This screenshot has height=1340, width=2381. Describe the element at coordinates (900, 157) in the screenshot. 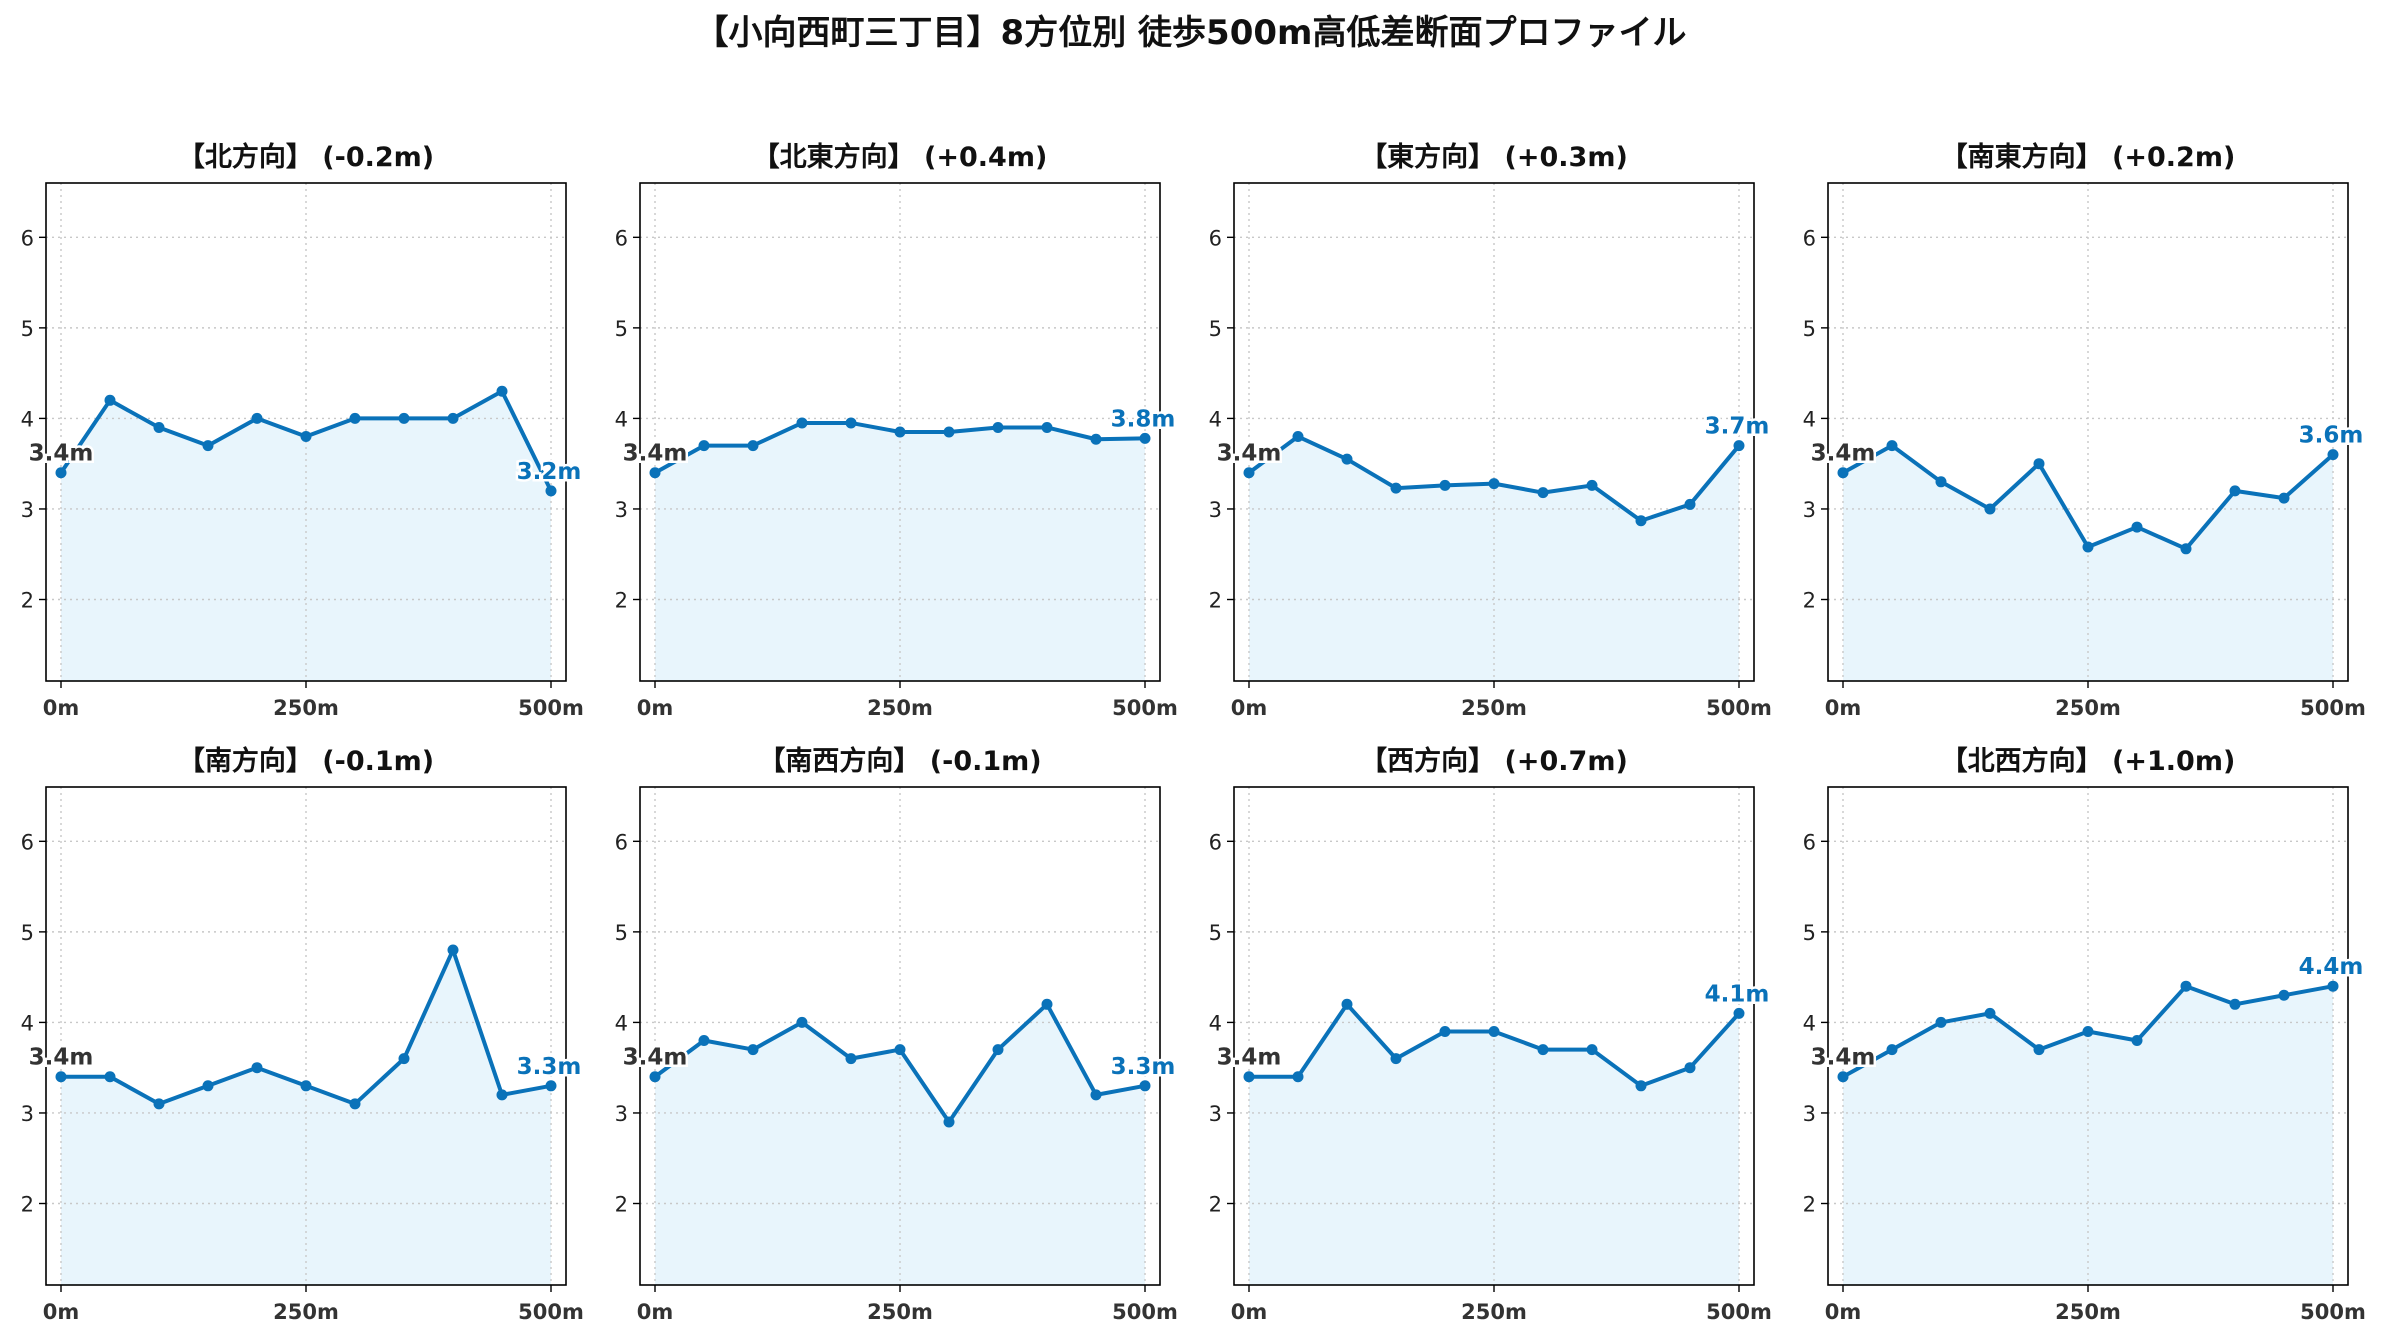

I see `chart-title: 【北東方向】 (+0.4m)` at that location.